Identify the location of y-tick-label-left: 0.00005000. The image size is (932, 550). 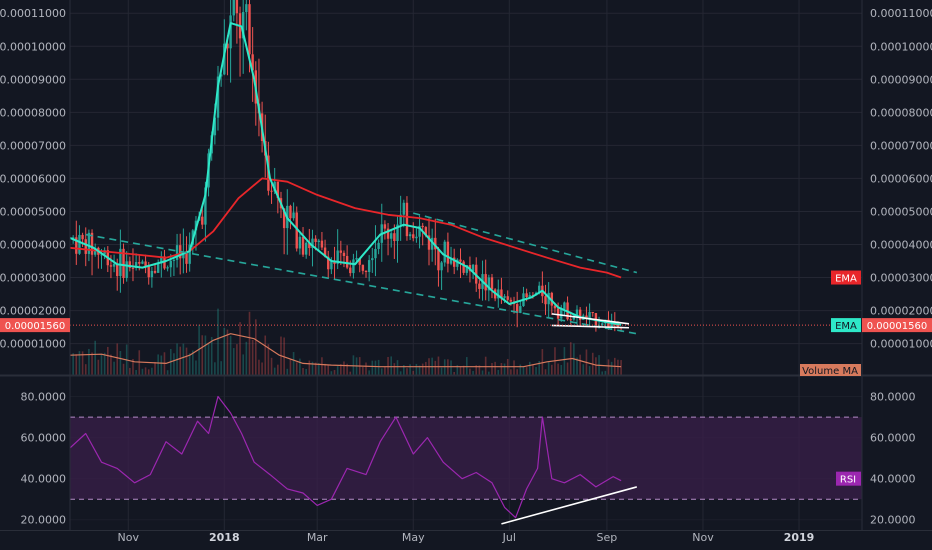
(33, 211).